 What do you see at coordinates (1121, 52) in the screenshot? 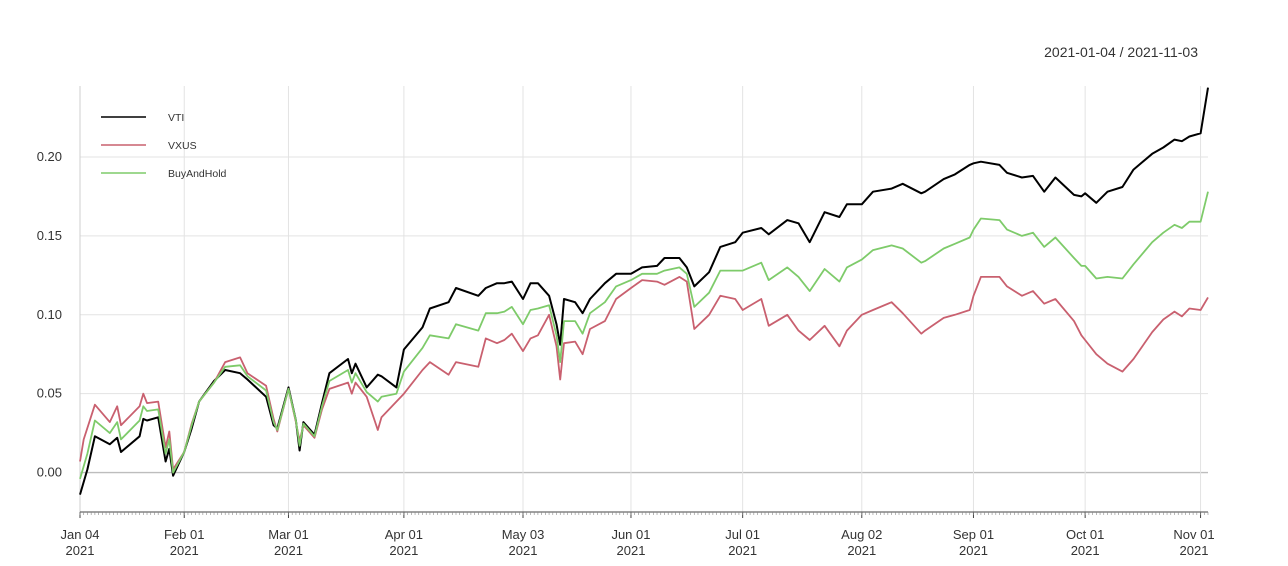
I see `date-range-label: 2021-01-04 / 2021-11-03` at bounding box center [1121, 52].